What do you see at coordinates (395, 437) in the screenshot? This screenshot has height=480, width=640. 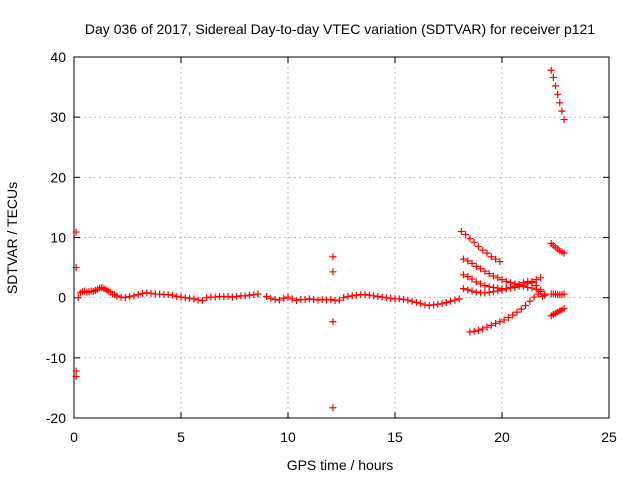 I see `x-tick-label: 15` at bounding box center [395, 437].